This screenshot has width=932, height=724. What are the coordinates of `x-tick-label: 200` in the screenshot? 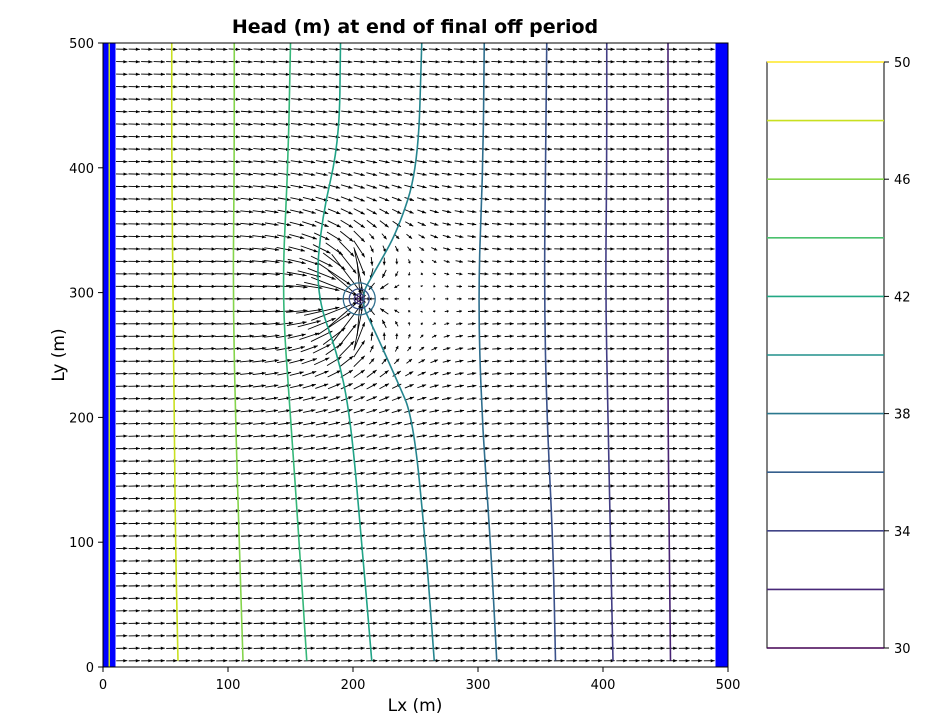 It's located at (353, 685).